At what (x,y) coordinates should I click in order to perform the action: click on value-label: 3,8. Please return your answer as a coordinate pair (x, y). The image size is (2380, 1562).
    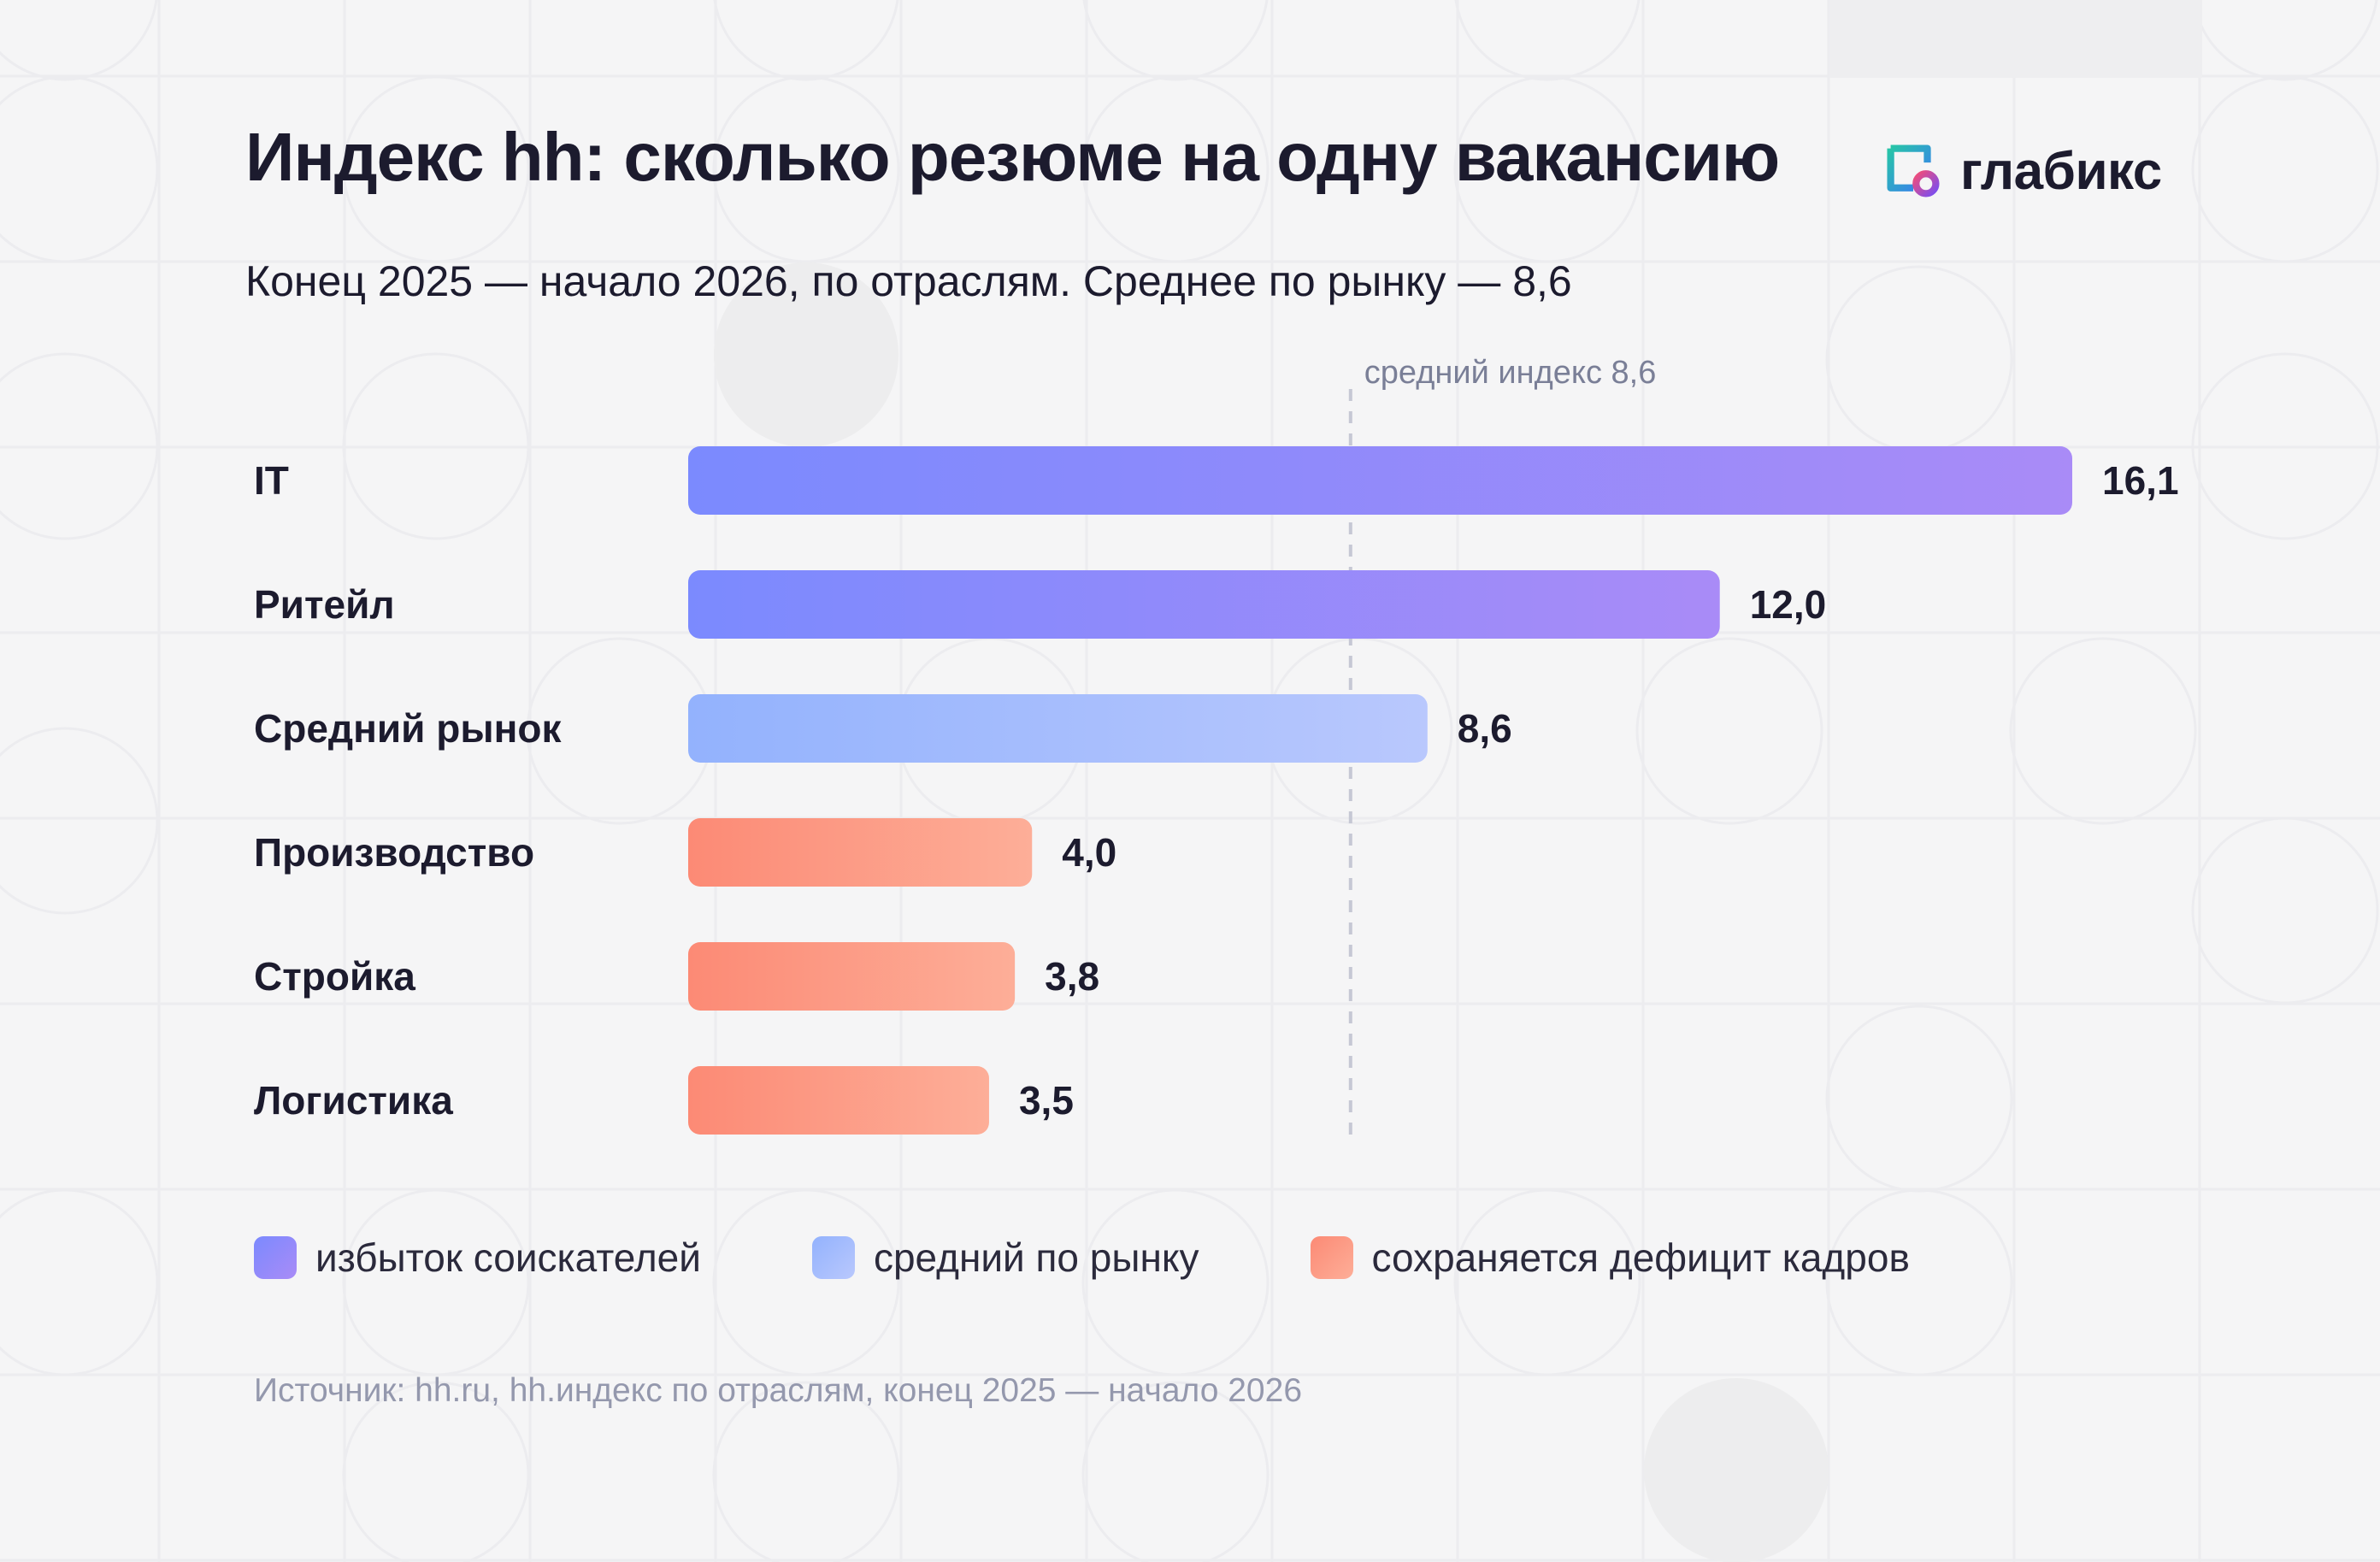
    Looking at the image, I should click on (1072, 976).